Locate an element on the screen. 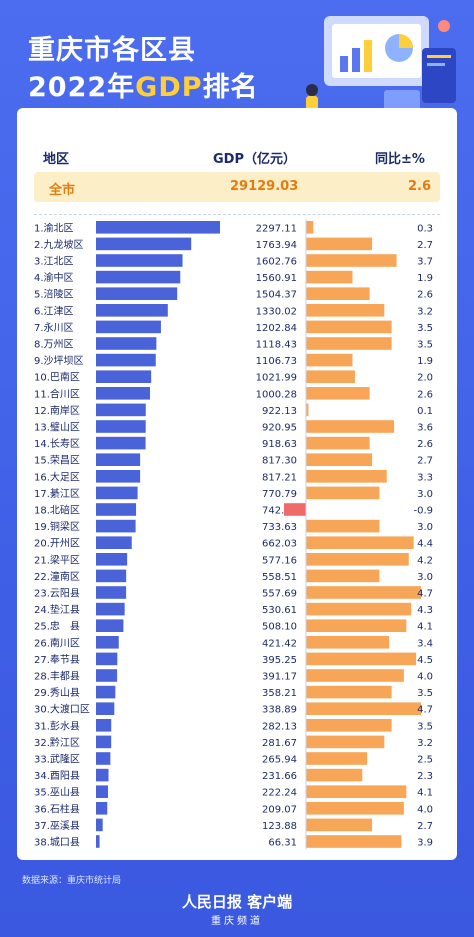 The image size is (474, 937). growth-value-label: 2.0 is located at coordinates (425, 378).